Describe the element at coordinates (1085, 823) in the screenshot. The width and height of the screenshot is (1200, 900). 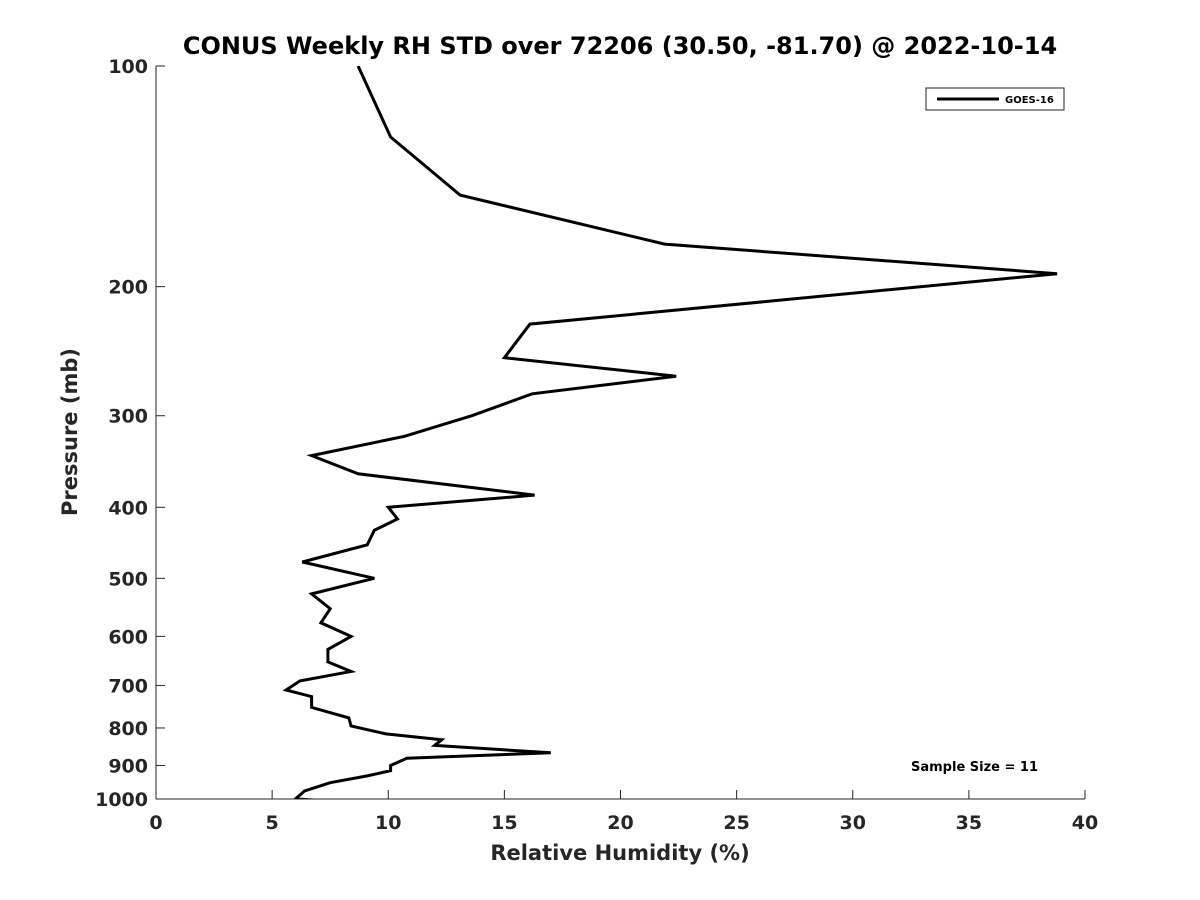
I see `x-tick-label: 40` at that location.